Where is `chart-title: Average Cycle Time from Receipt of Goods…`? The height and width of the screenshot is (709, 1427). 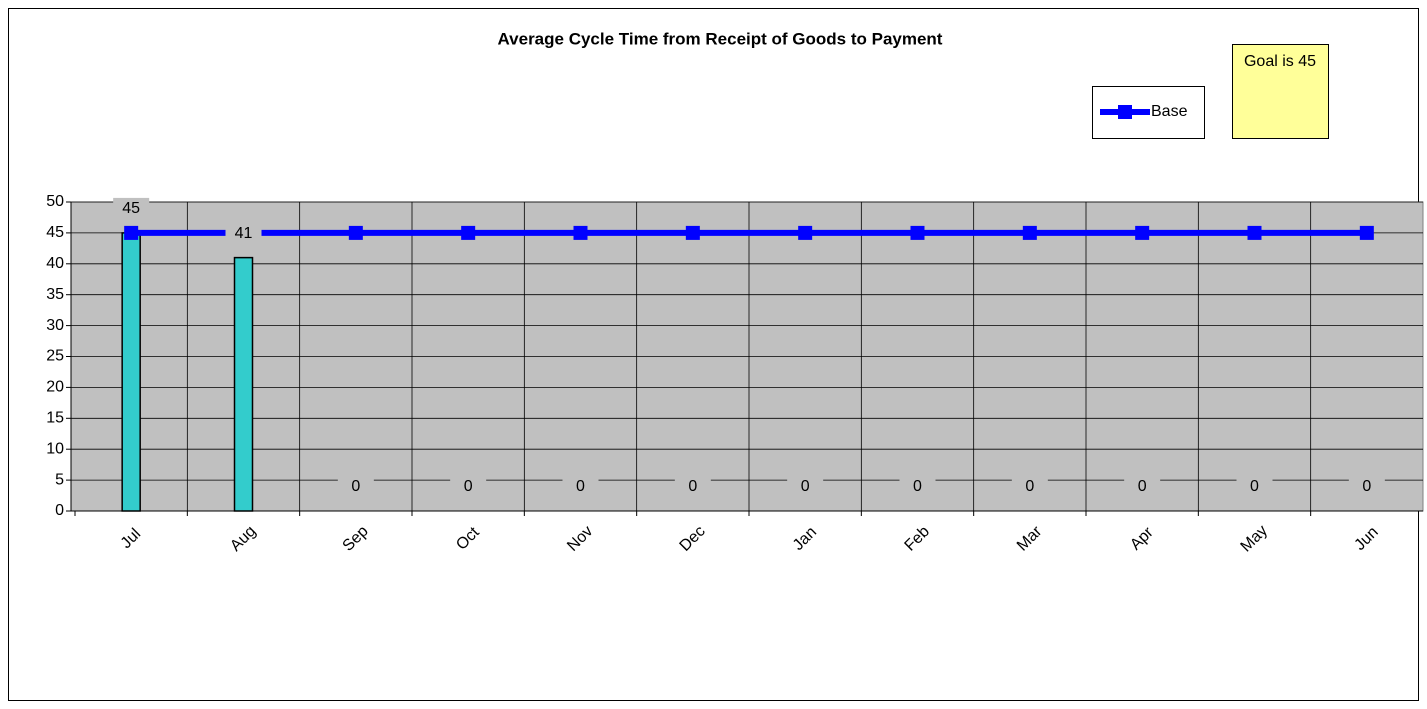
chart-title: Average Cycle Time from Receipt of Goods… is located at coordinates (720, 38).